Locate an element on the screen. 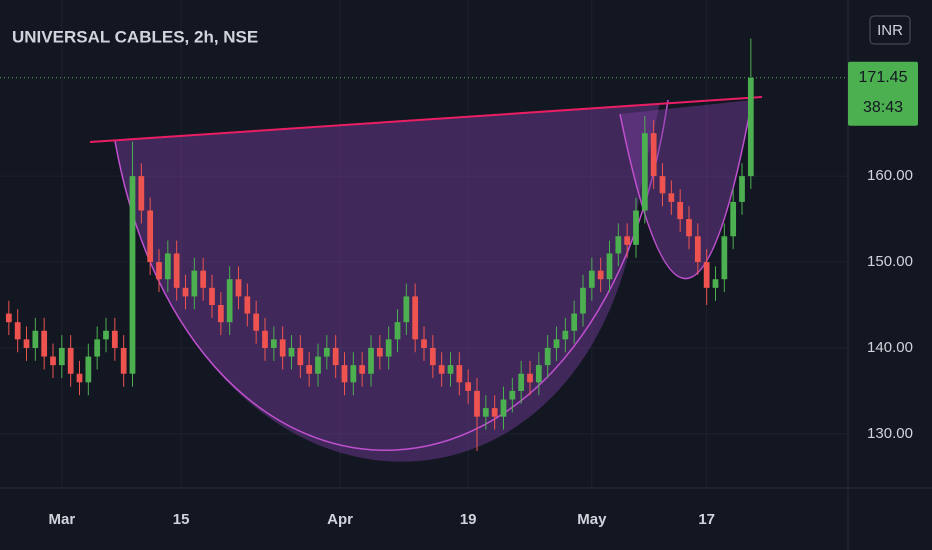 This screenshot has height=550, width=932. y-tick-label: 150.00 is located at coordinates (890, 261).